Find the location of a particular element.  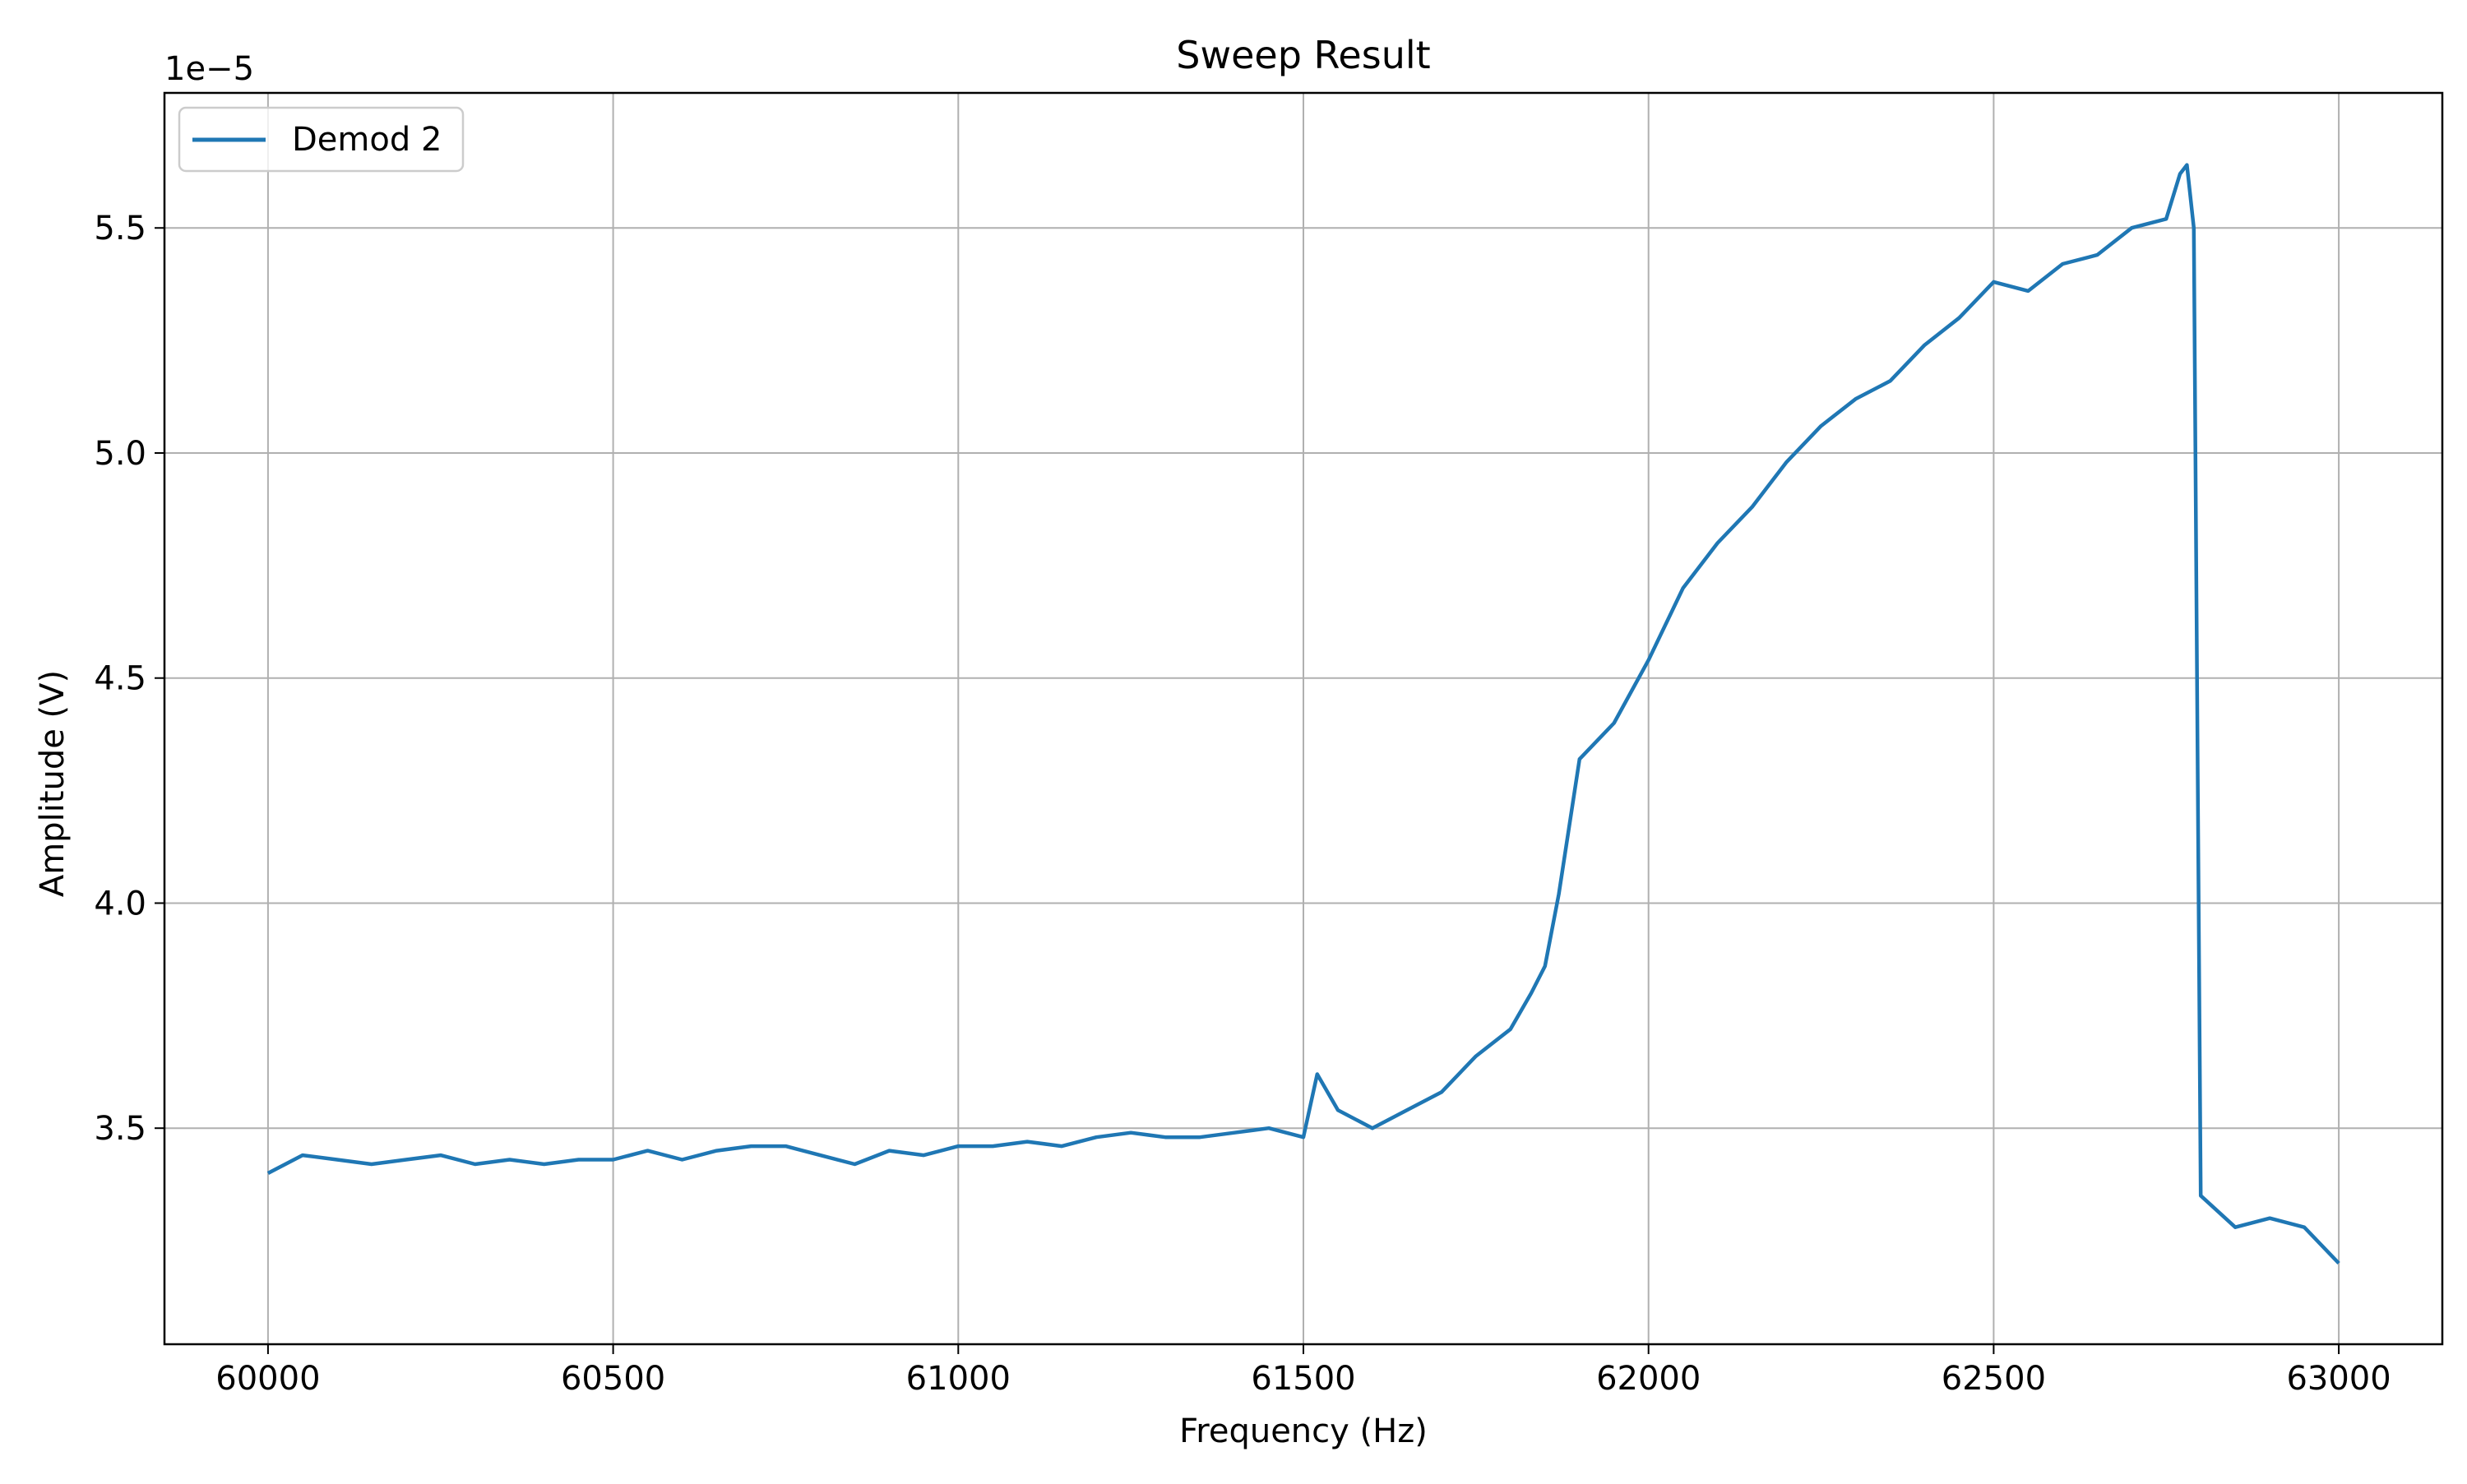

legend: Demod 2 is located at coordinates (322, 139).